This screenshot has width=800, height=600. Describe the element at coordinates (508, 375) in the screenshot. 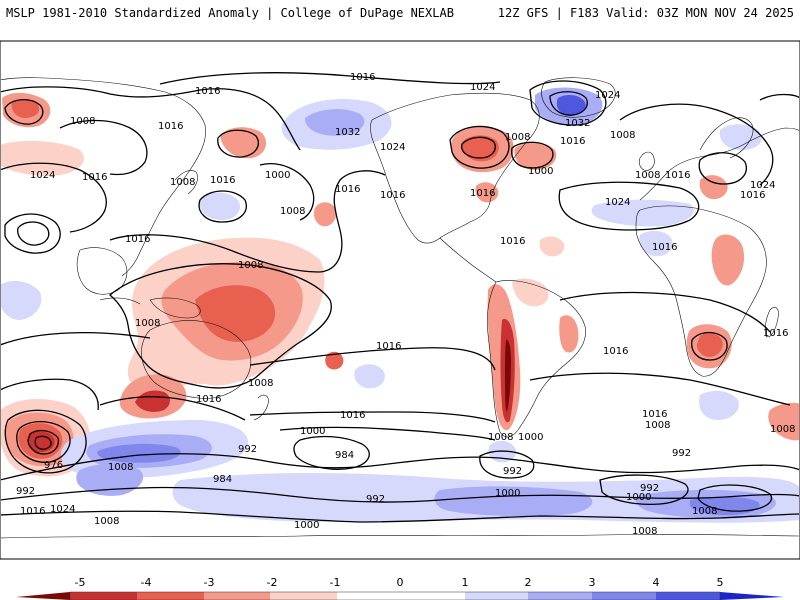

I see `anomaly-area-andes-inner` at that location.